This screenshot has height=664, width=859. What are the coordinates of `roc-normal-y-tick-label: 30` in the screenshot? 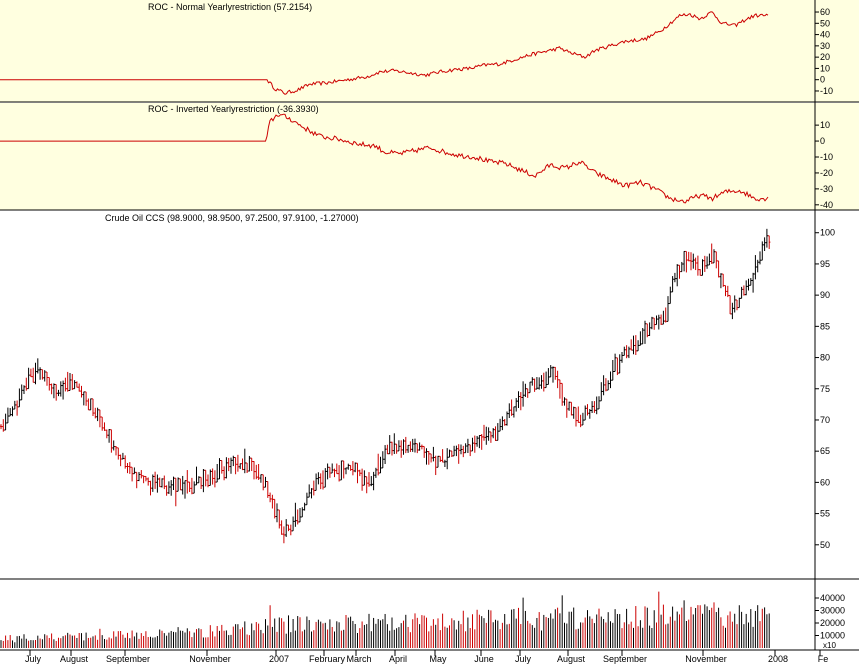 It's located at (825, 46).